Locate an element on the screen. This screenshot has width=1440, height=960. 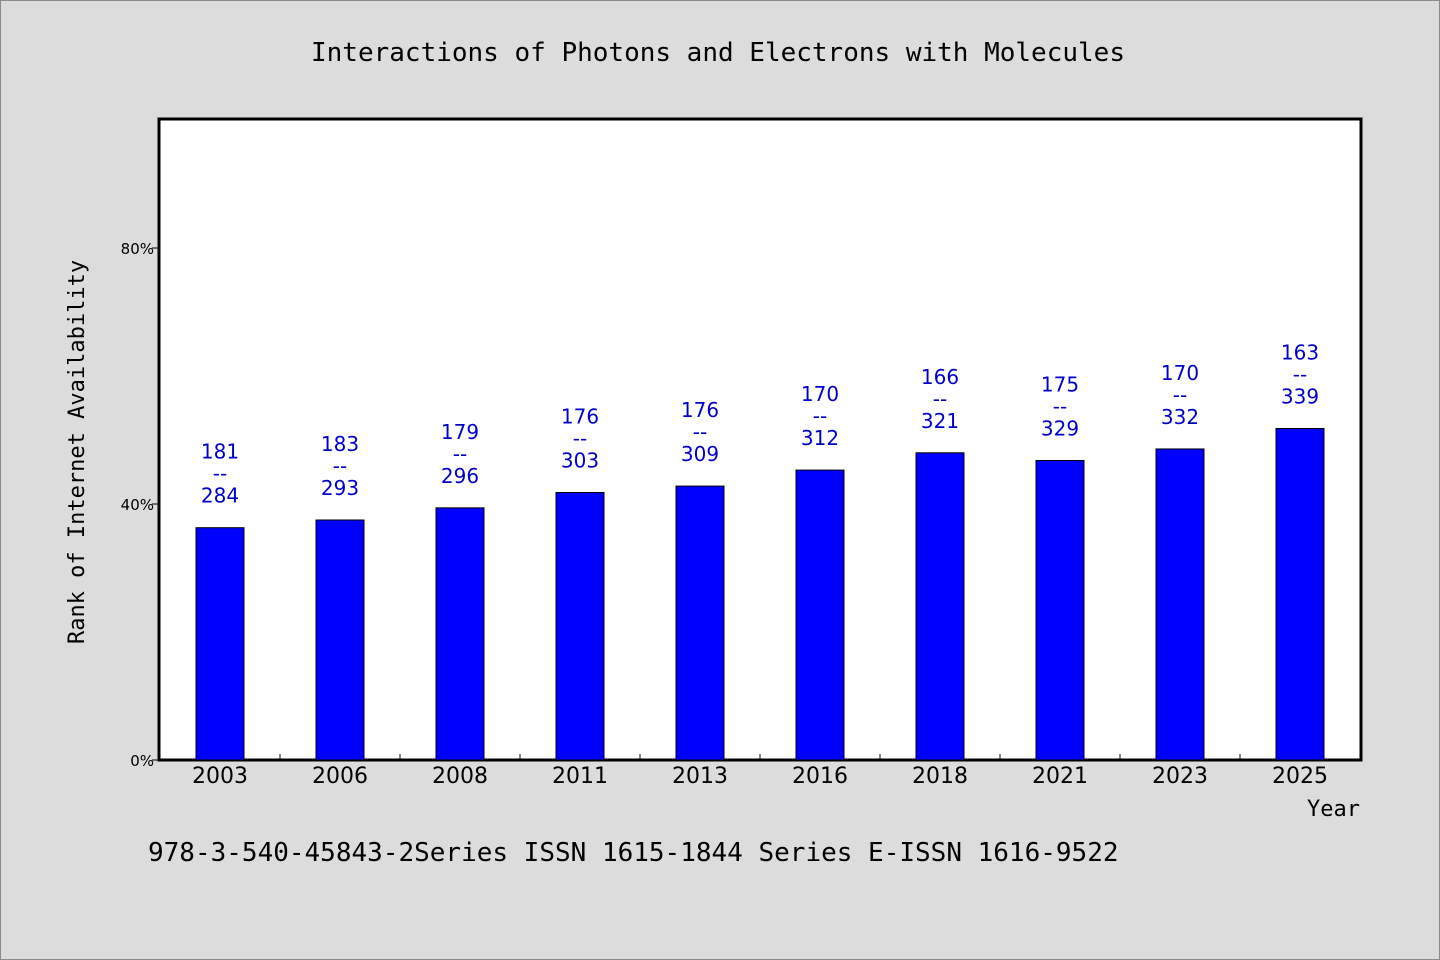
bar-label-2025-bottom: 339 is located at coordinates (1300, 396).